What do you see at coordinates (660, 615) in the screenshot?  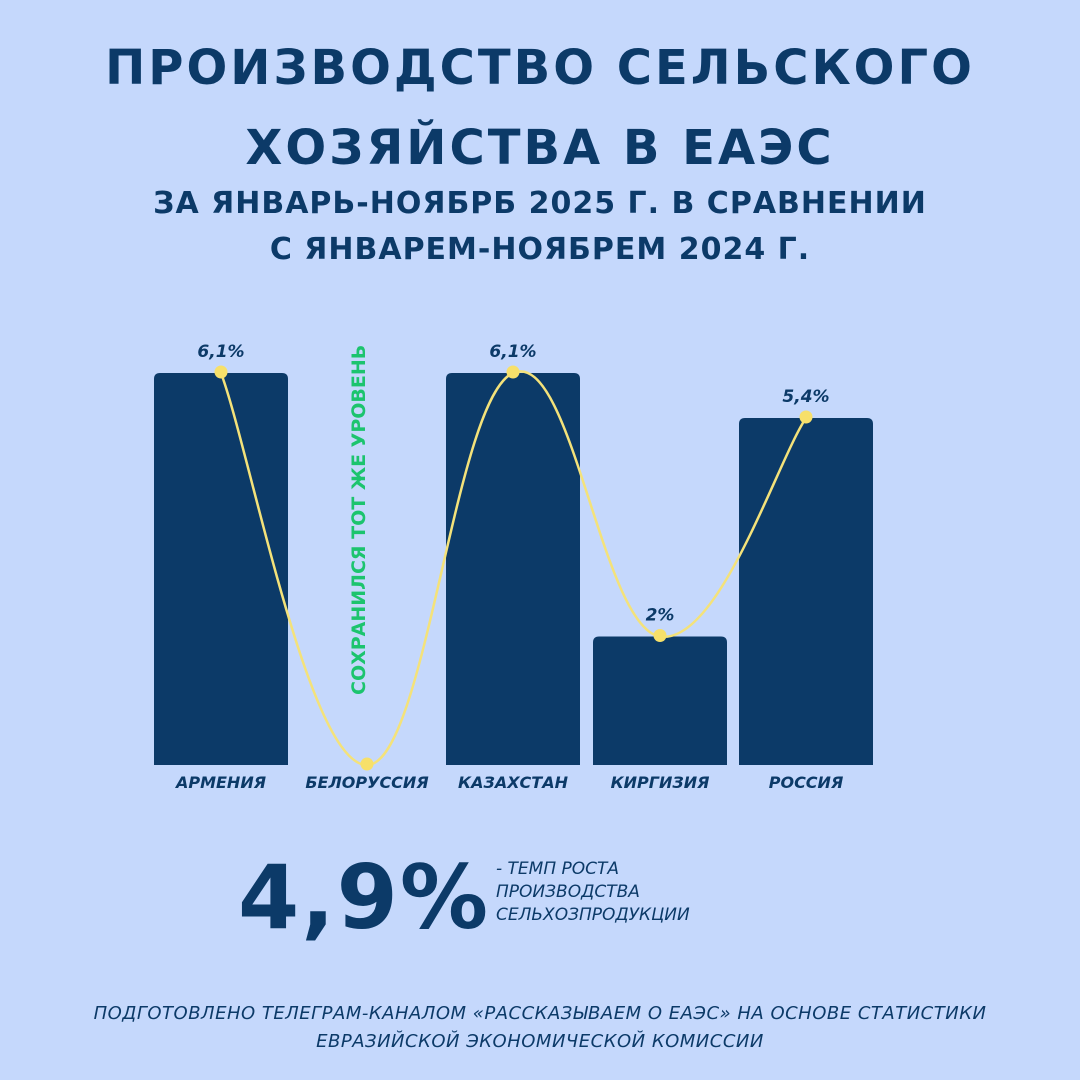 I see `data-label: 2%` at bounding box center [660, 615].